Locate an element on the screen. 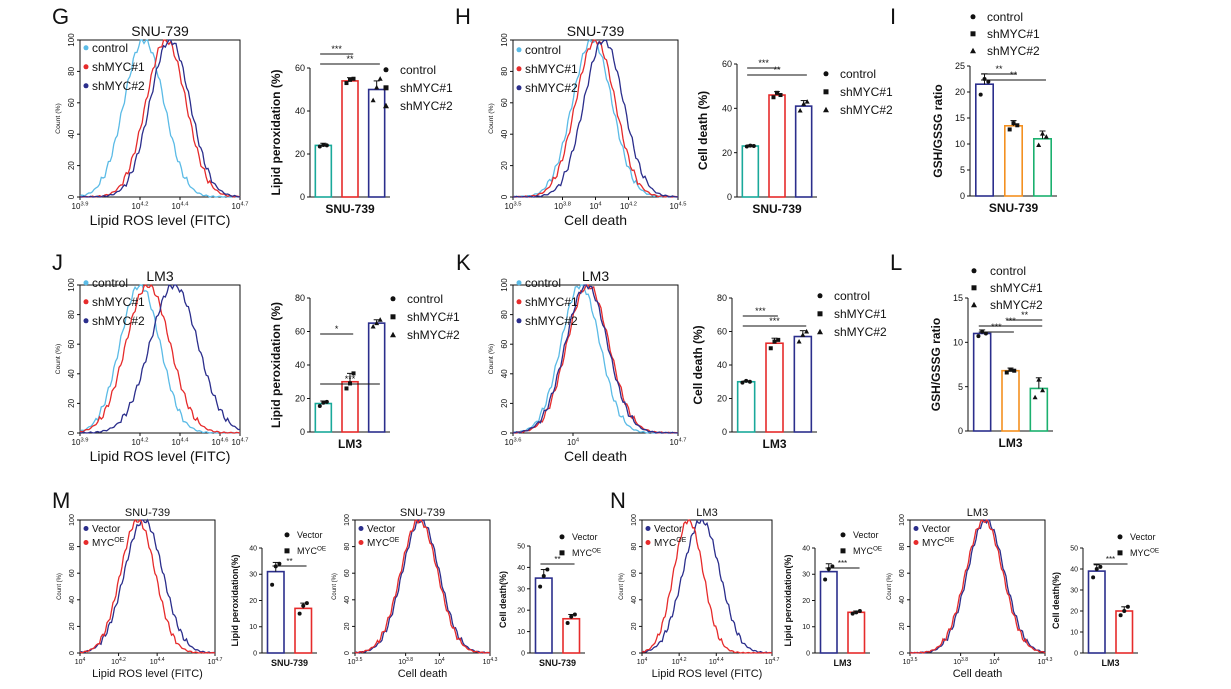  significance-label: ** is located at coordinates (289, 561).